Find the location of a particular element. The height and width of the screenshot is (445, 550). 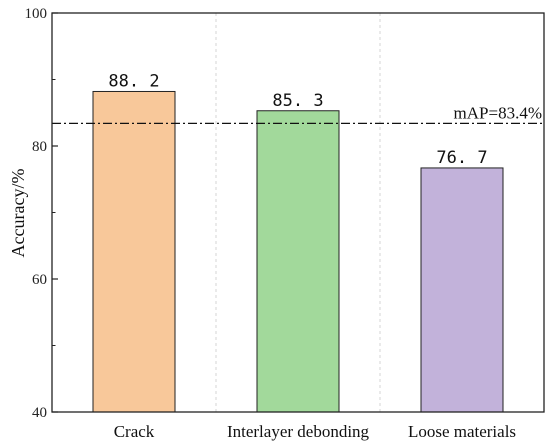

x-tick-label: Loose materials is located at coordinates (462, 431).